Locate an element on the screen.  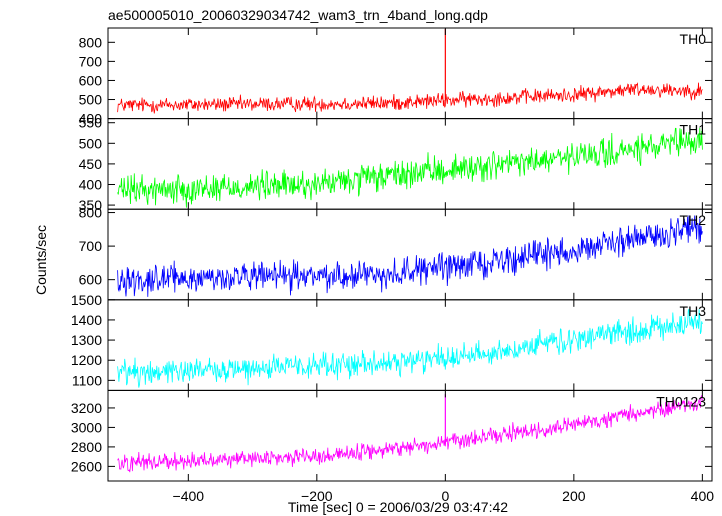
y-tick-label-th2: 600 is located at coordinates (91, 280).